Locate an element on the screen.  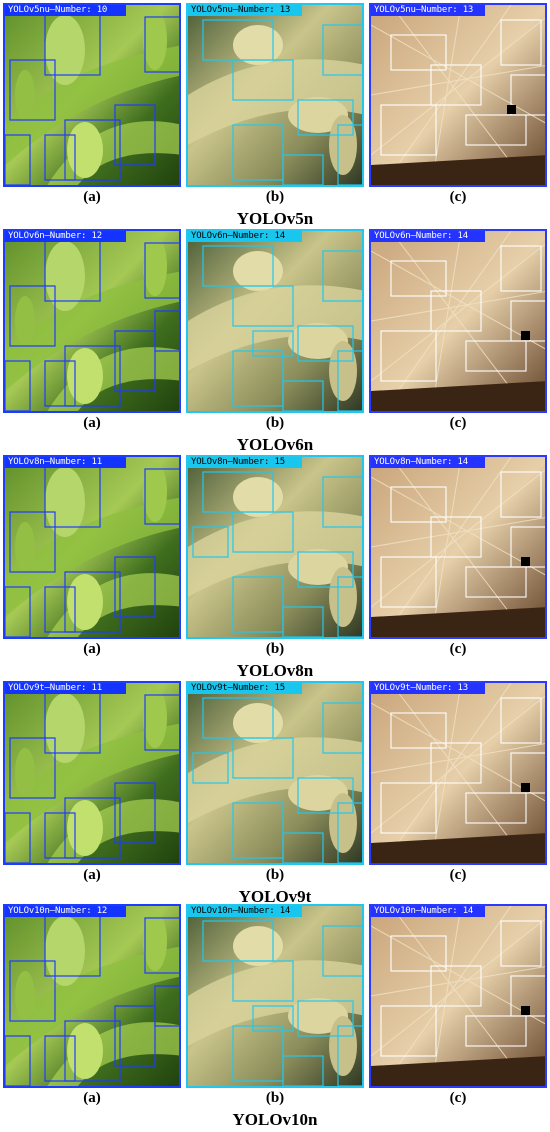
panel-b-yellow-wheat: YOLOv9t—Number: 15 is located at coordinates (275, 773).